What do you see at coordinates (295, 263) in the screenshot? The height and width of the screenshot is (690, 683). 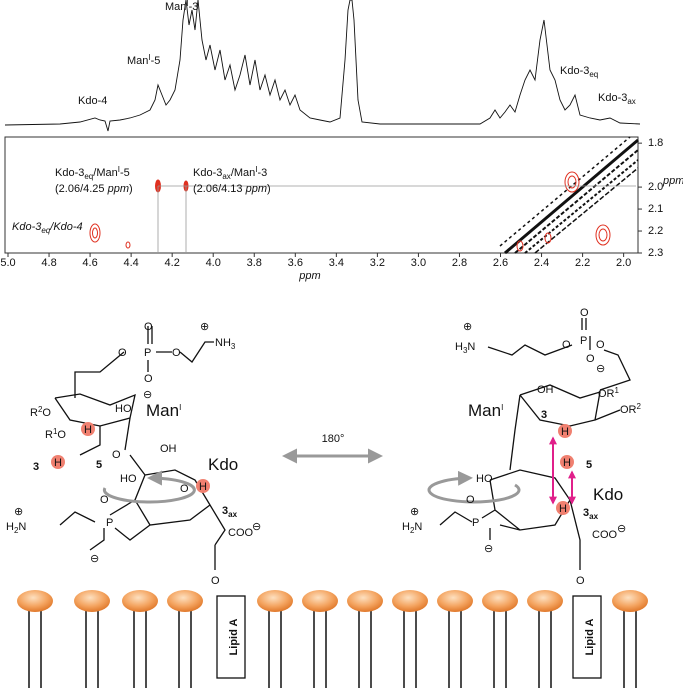 I see `x-tick-label: 3.6` at bounding box center [295, 263].